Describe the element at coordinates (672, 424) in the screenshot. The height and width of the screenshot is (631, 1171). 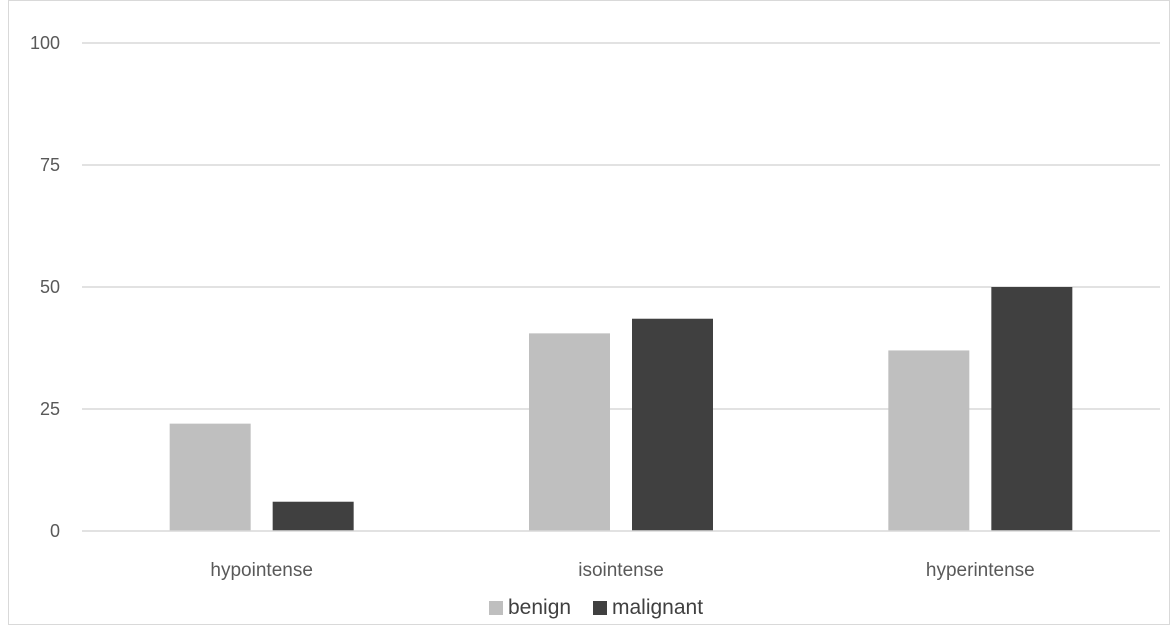
I see `bar-malignant-isointense` at that location.